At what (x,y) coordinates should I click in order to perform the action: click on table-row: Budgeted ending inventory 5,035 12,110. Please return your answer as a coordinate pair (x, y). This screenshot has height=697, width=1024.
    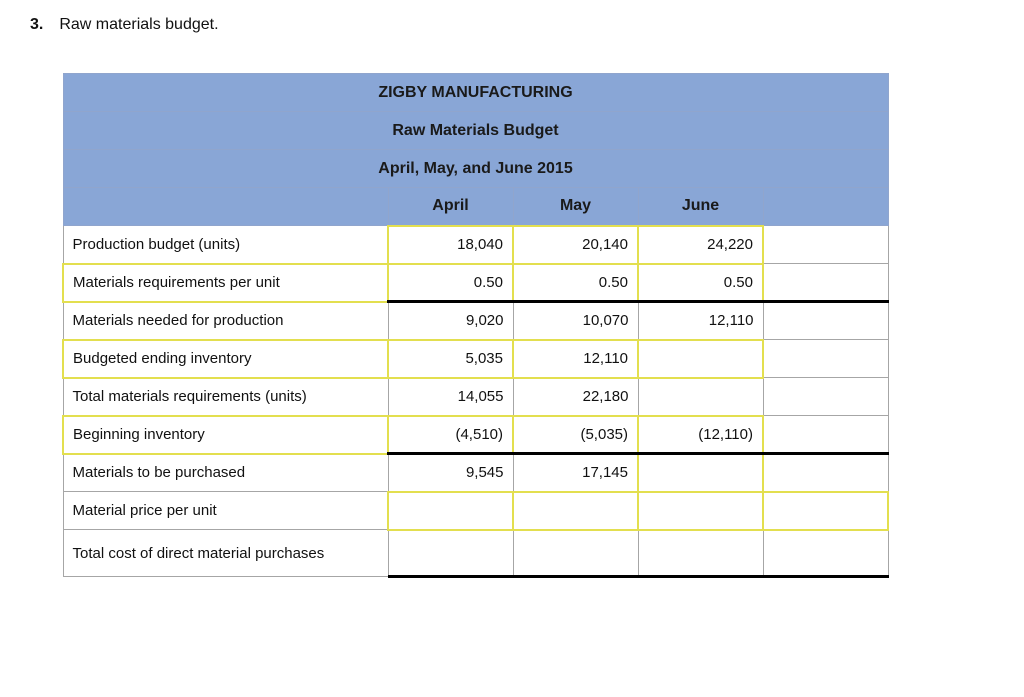
    Looking at the image, I should click on (475, 358).